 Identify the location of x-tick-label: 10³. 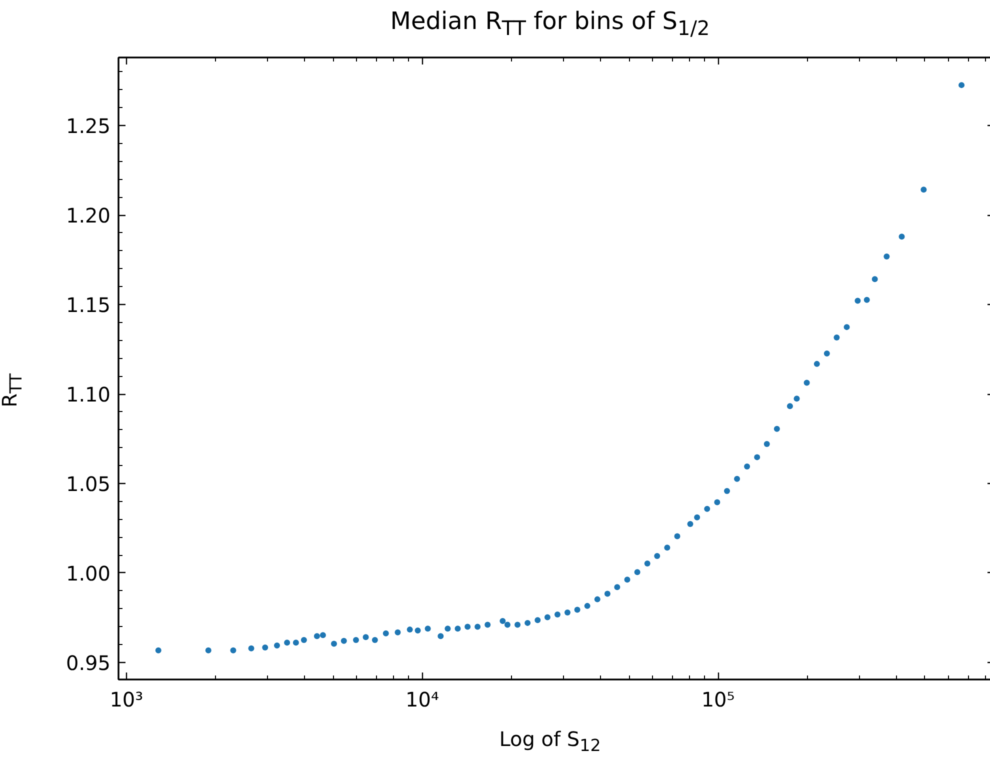
(127, 700).